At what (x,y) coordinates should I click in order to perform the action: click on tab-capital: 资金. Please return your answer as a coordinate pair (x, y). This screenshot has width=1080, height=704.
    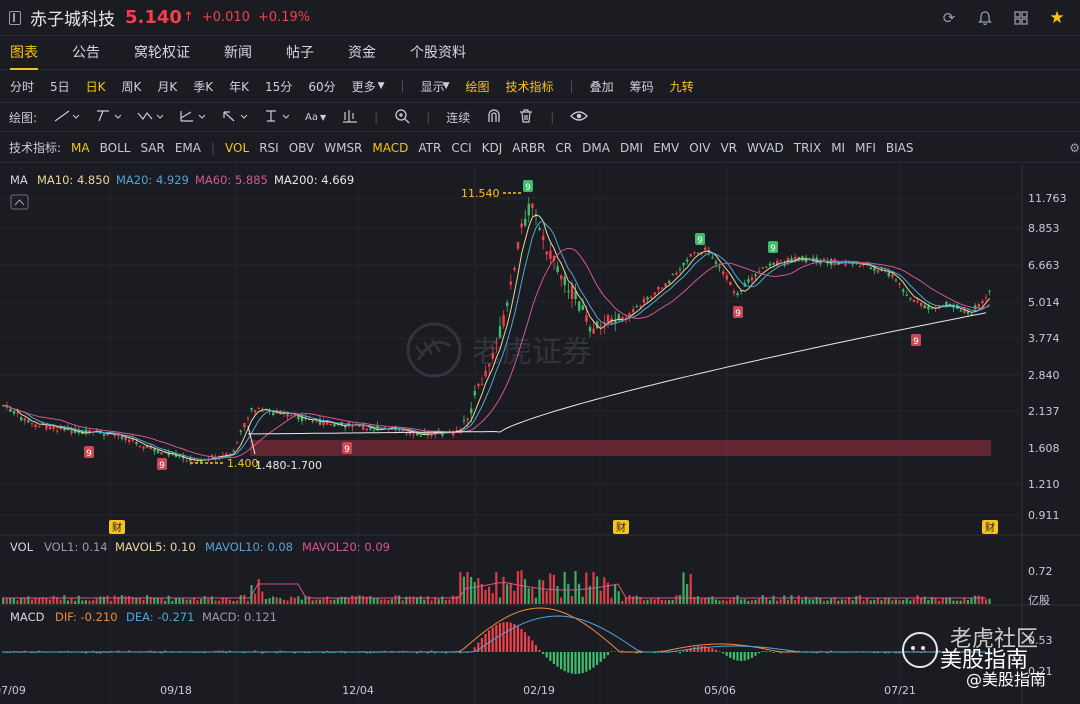
    Looking at the image, I should click on (362, 52).